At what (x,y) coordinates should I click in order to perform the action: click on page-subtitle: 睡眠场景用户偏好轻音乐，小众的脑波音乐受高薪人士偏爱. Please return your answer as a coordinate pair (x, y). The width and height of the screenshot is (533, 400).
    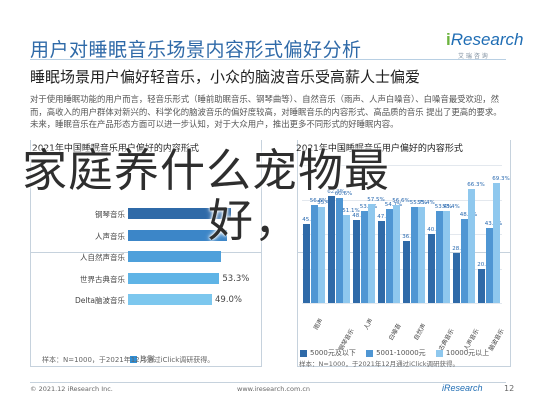
    Looking at the image, I should click on (225, 77).